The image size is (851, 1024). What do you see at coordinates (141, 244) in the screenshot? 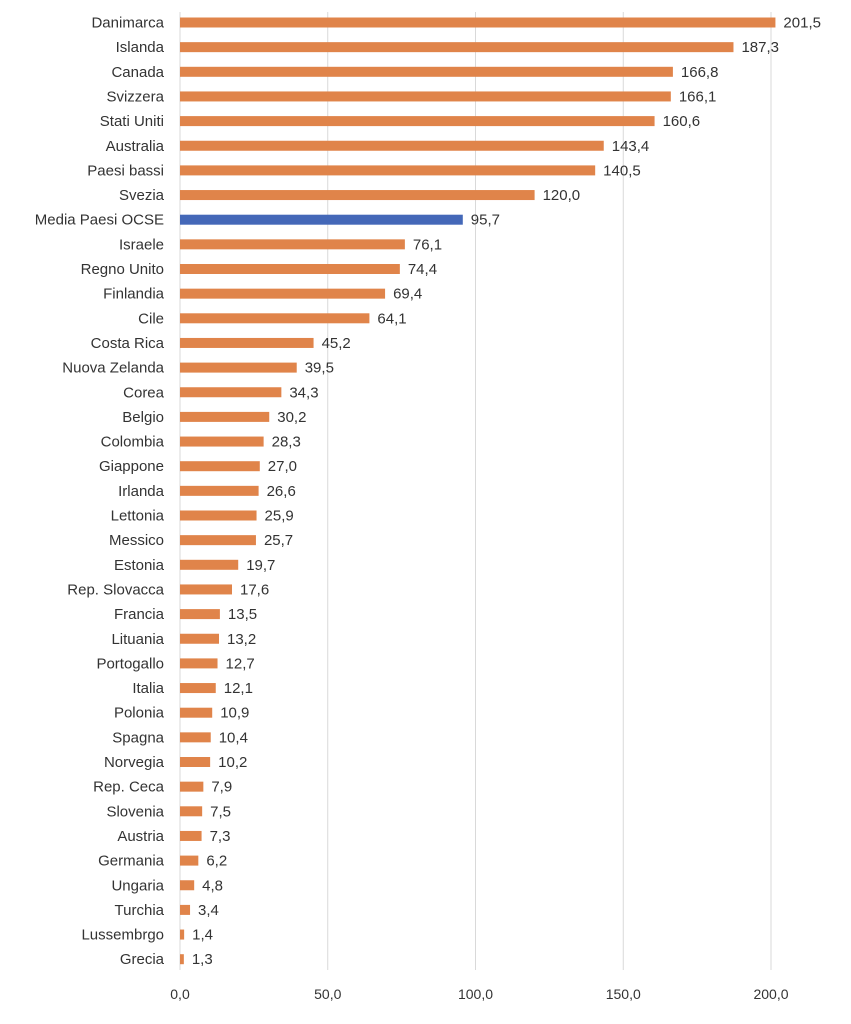
I see `category-label: Israele` at bounding box center [141, 244].